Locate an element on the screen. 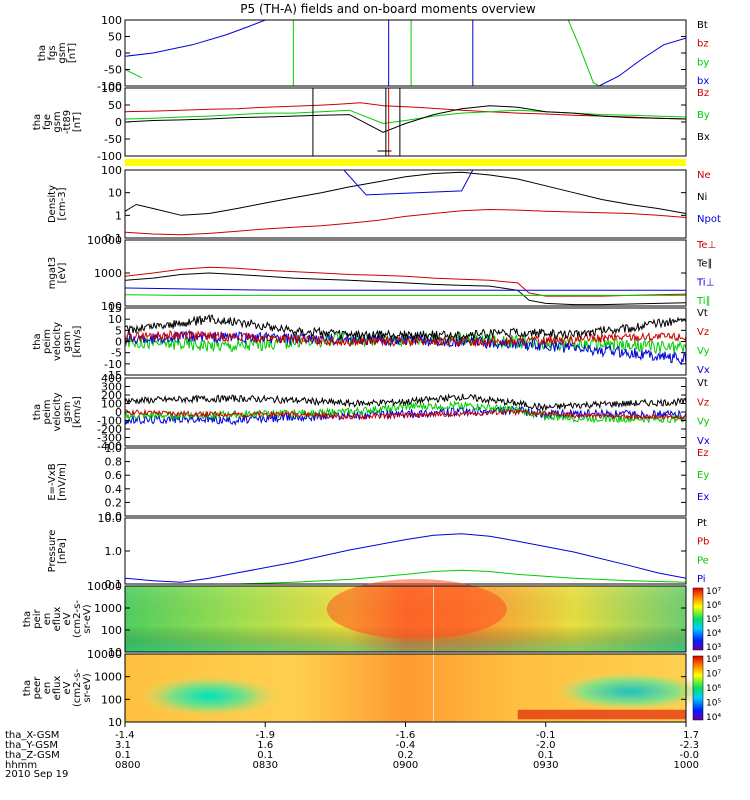 The width and height of the screenshot is (750, 800). y-tick-label: 400 is located at coordinates (111, 378).